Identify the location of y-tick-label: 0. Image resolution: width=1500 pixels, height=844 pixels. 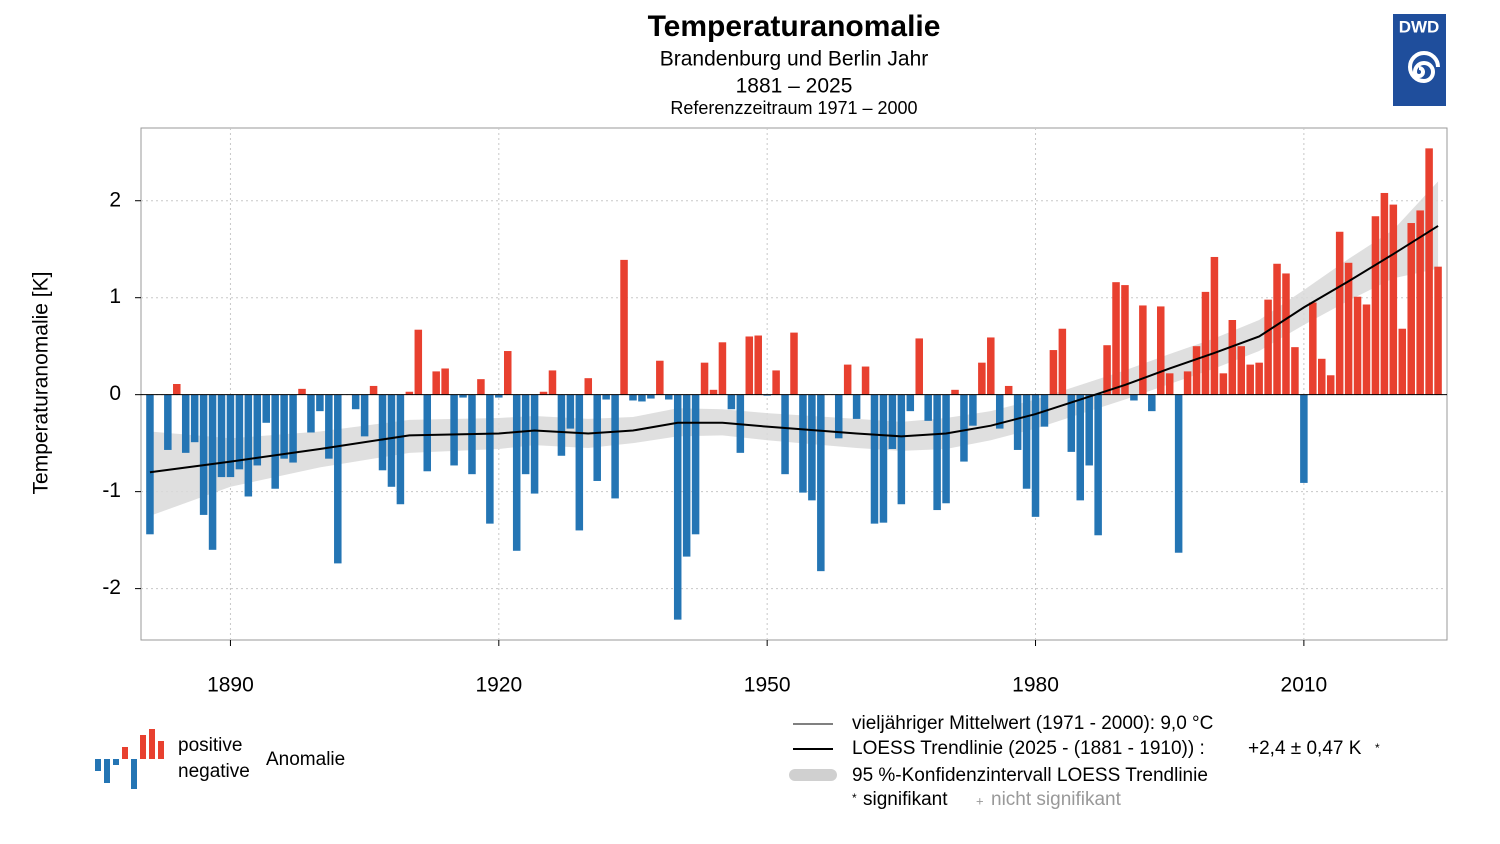
(115, 393).